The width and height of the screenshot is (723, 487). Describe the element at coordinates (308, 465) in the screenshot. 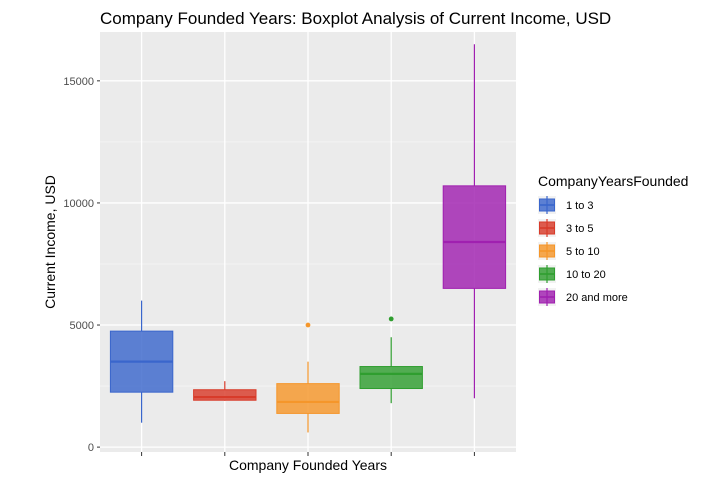

I see `x-axis-title: Company Founded Years` at that location.